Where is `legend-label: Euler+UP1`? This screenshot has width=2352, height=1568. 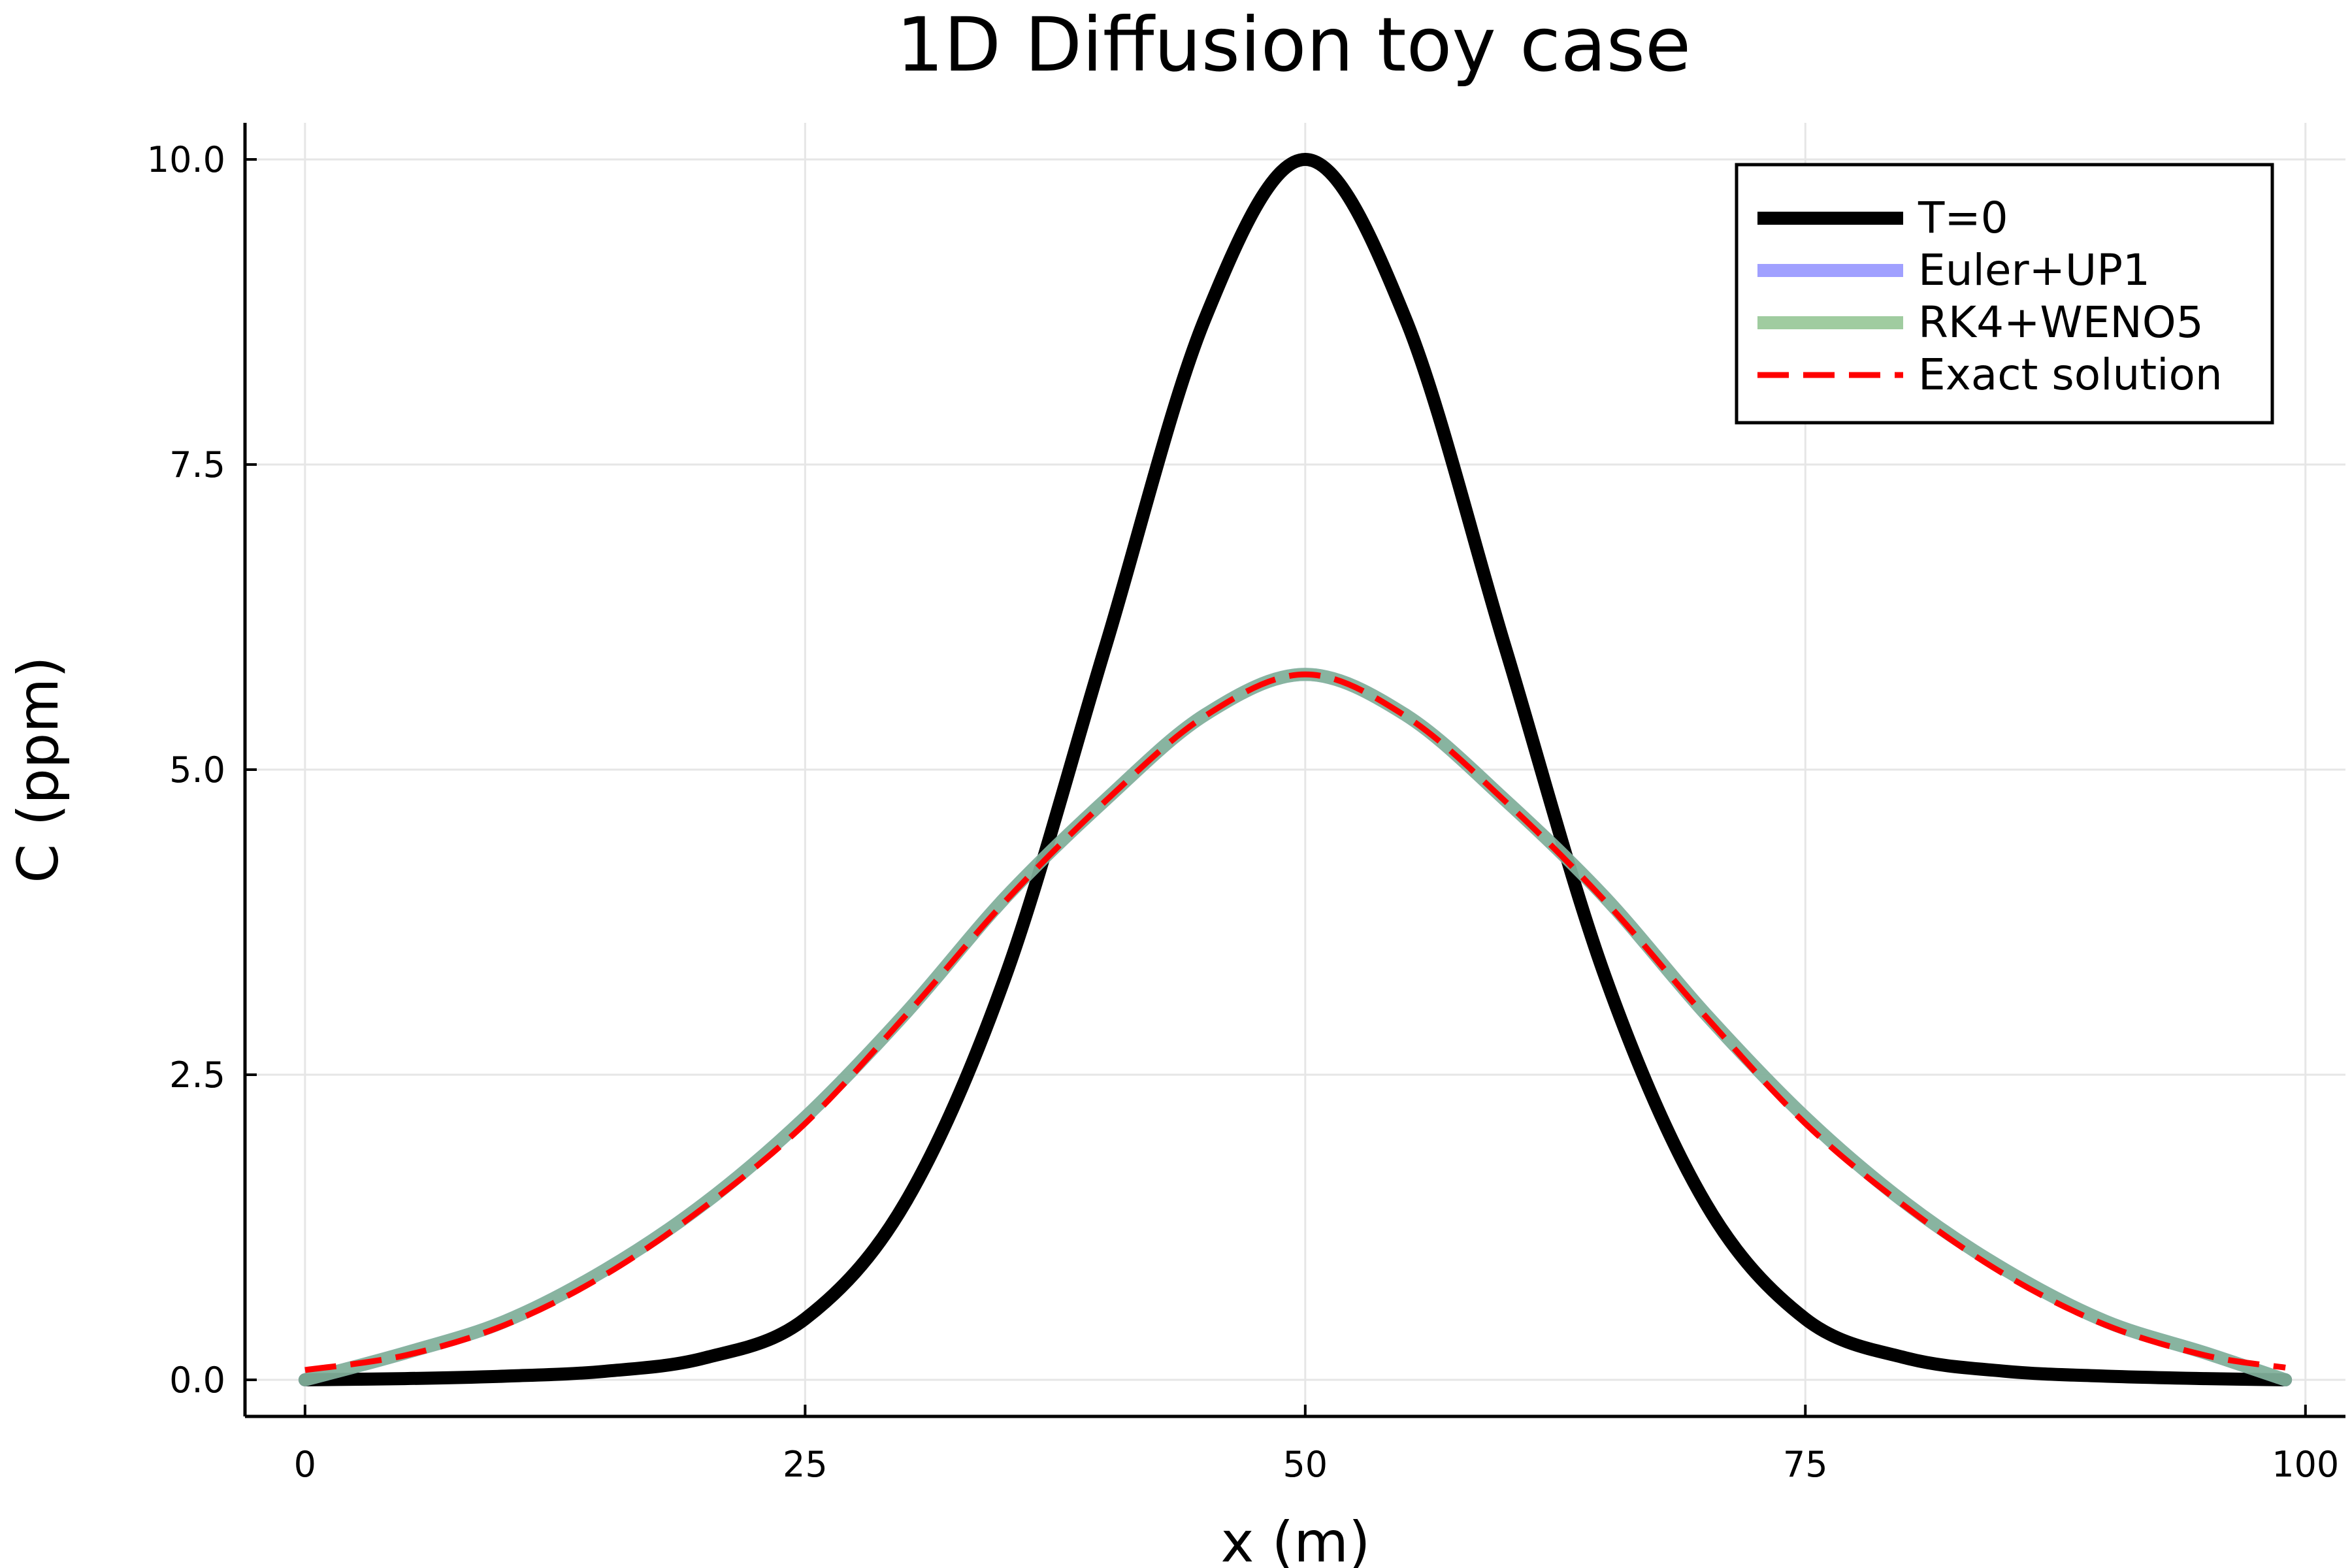
legend-label: Euler+UP1 is located at coordinates (2034, 270).